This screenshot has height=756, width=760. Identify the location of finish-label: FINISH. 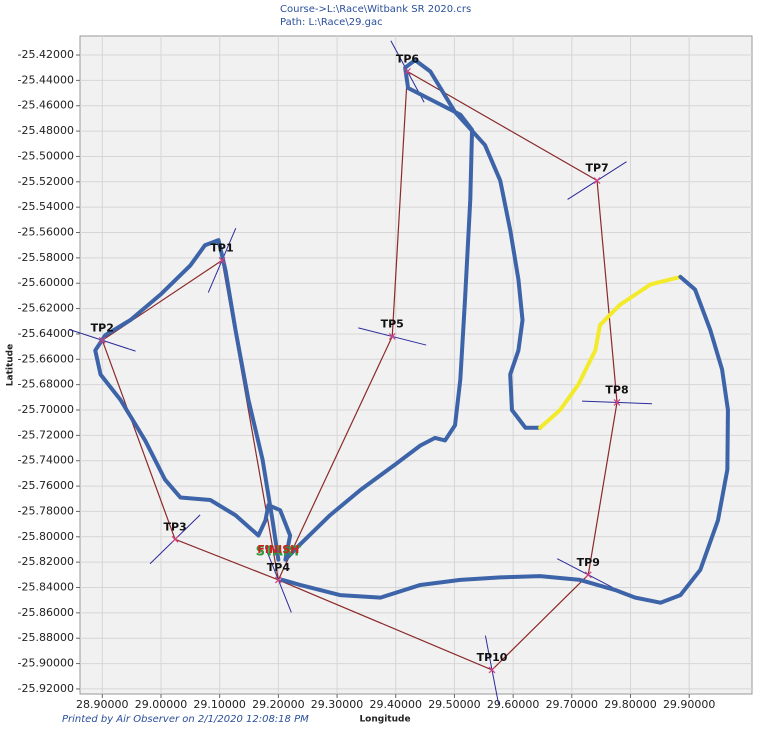
(278, 549).